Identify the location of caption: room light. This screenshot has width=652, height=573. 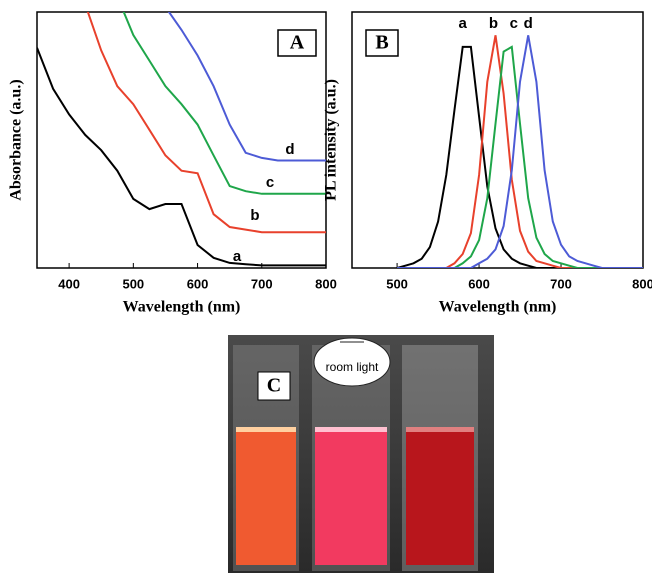
(352, 367).